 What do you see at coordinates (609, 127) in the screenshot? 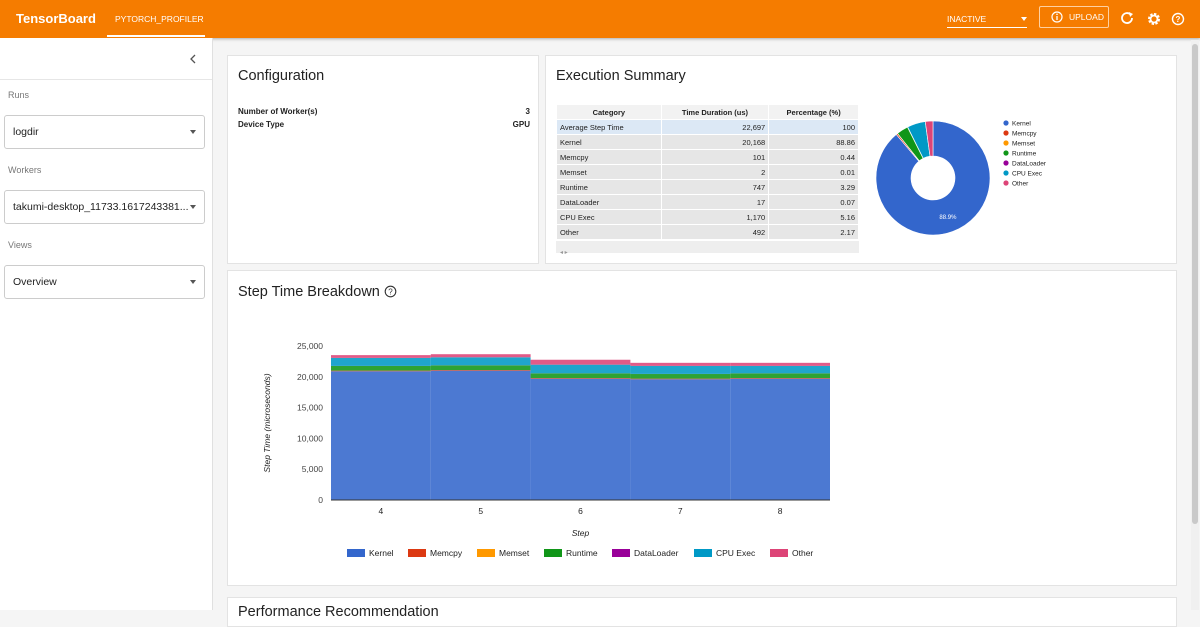
I see `table-cell: Average Step Time` at bounding box center [609, 127].